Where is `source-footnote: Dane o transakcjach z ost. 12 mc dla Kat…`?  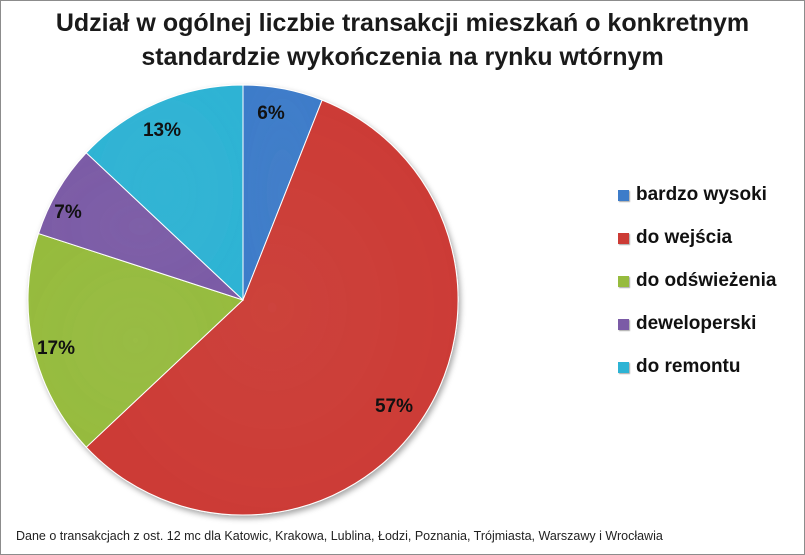 source-footnote: Dane o transakcjach z ost. 12 mc dla Kat… is located at coordinates (339, 536).